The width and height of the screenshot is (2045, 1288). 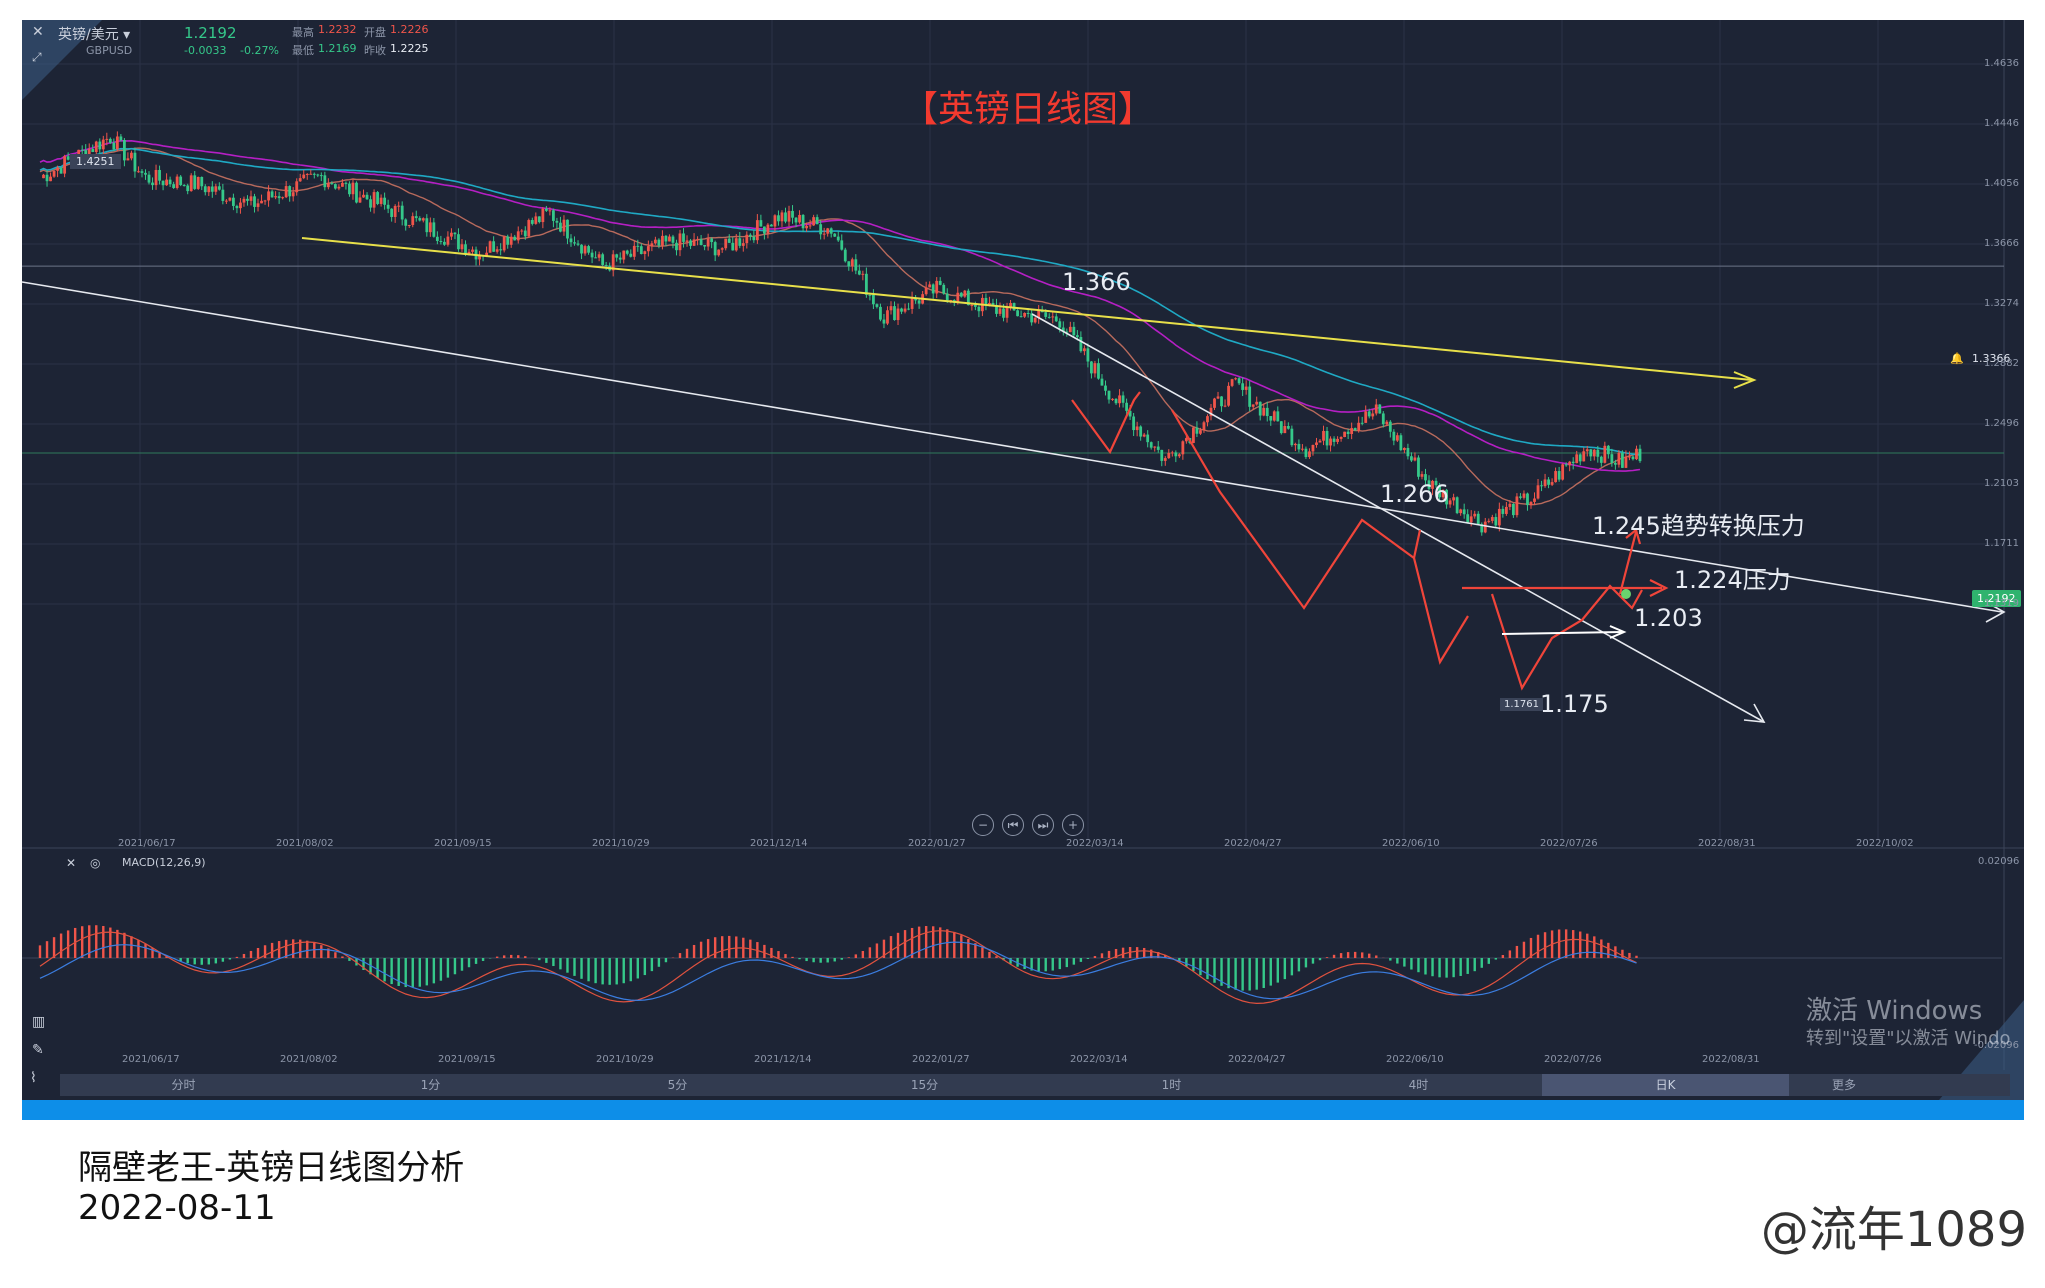 I want to click on timeframe-tab: 1分, so click(x=430, y=1085).